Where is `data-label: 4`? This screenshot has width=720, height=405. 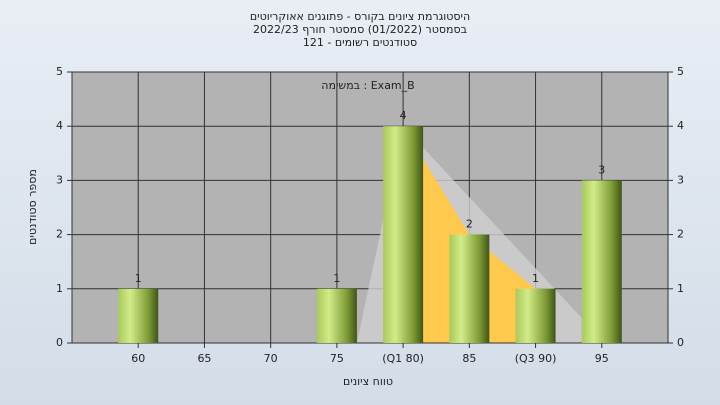
data-label: 4 is located at coordinates (403, 115).